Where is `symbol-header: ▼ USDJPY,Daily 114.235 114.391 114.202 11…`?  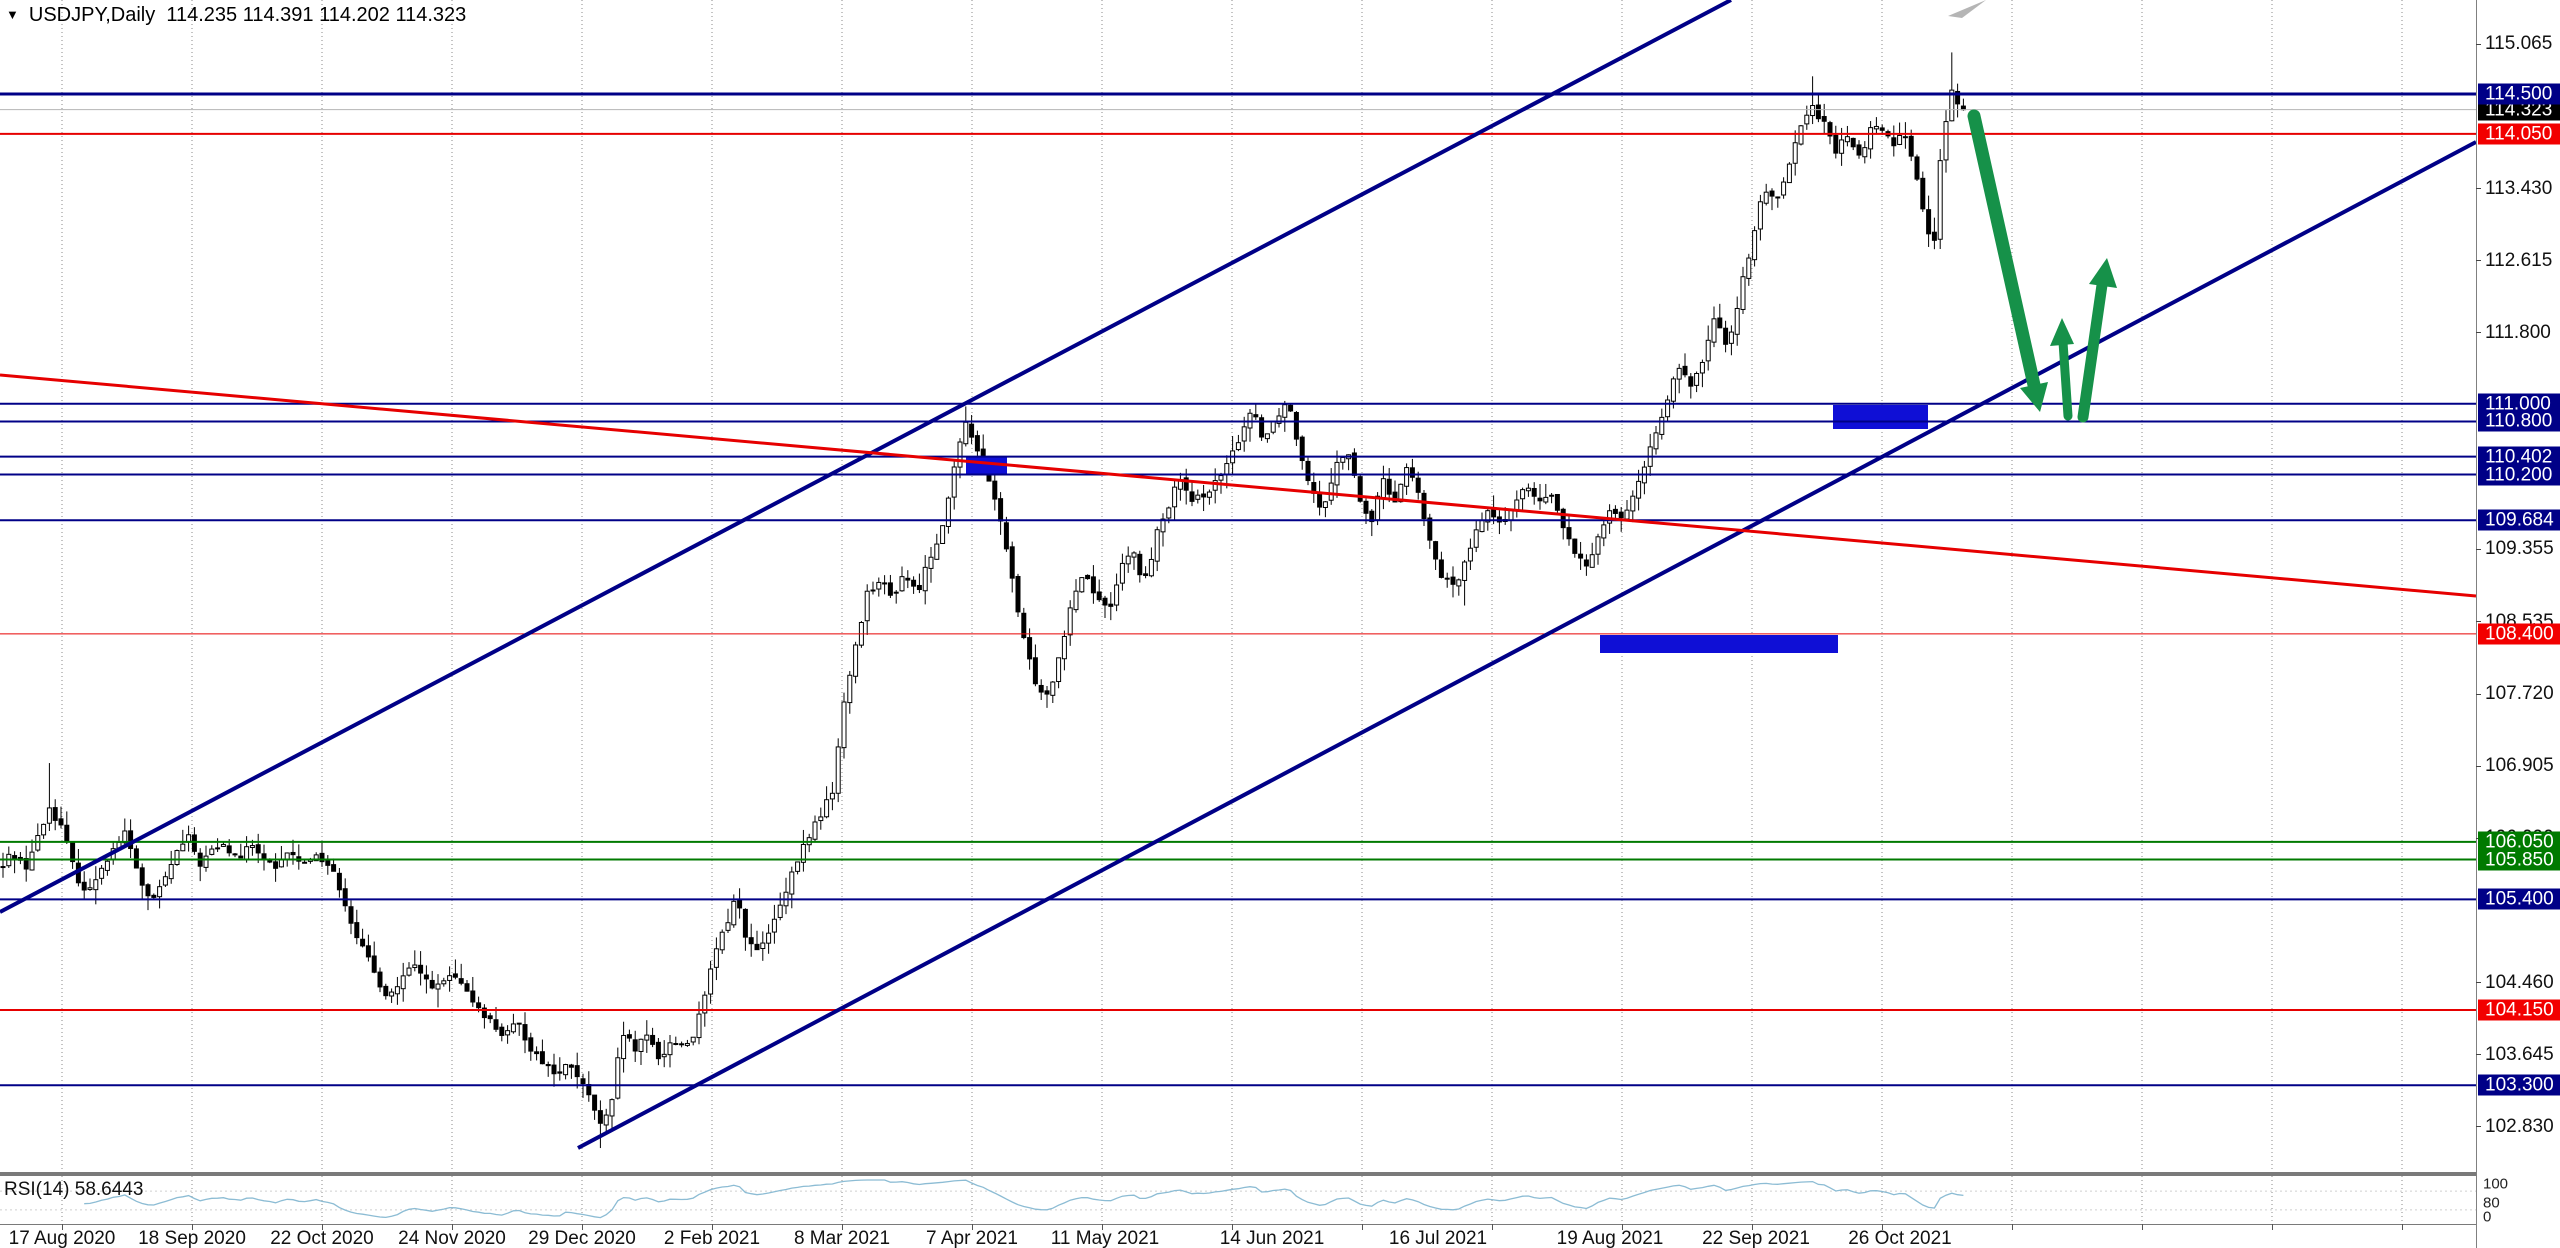
symbol-header: ▼ USDJPY,Daily 114.235 114.391 114.202 11… is located at coordinates (236, 15).